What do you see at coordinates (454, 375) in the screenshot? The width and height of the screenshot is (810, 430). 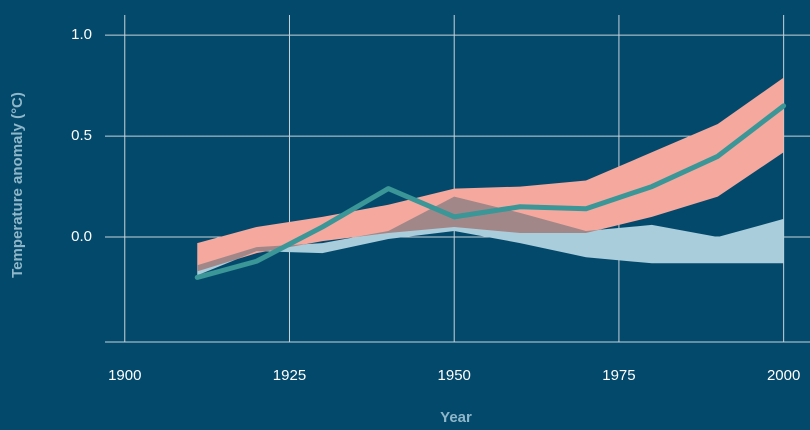 I see `x-tick-label: 1950` at bounding box center [454, 375].